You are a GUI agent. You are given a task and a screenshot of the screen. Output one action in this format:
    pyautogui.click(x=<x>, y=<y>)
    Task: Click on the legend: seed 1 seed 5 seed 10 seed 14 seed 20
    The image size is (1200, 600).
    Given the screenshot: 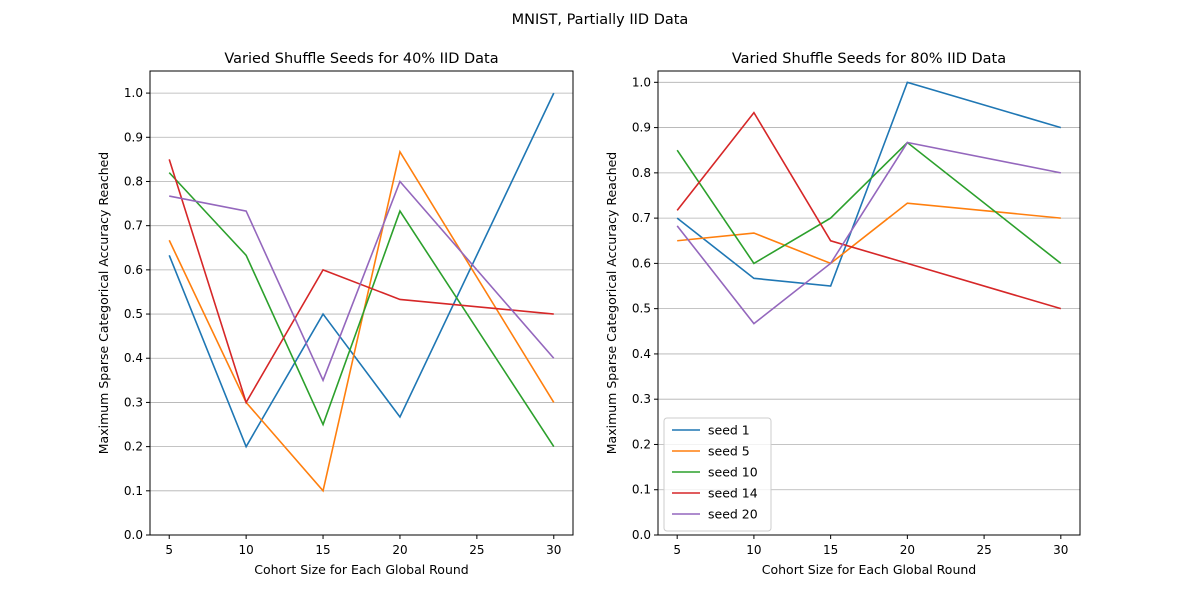 What is the action you would take?
    pyautogui.click(x=717, y=474)
    